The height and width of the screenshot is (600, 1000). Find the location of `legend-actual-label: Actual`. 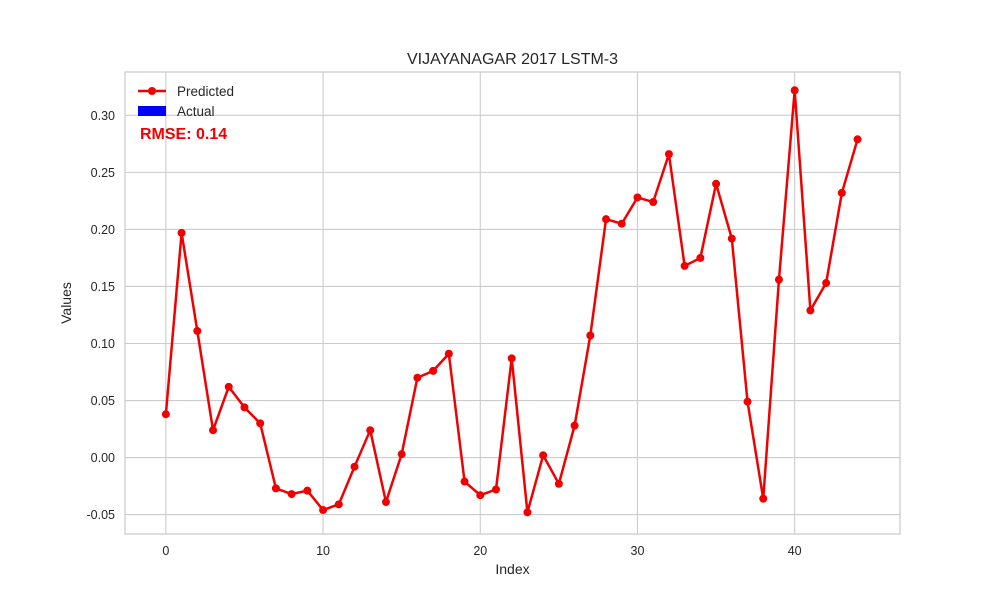

legend-actual-label: Actual is located at coordinates (196, 111).